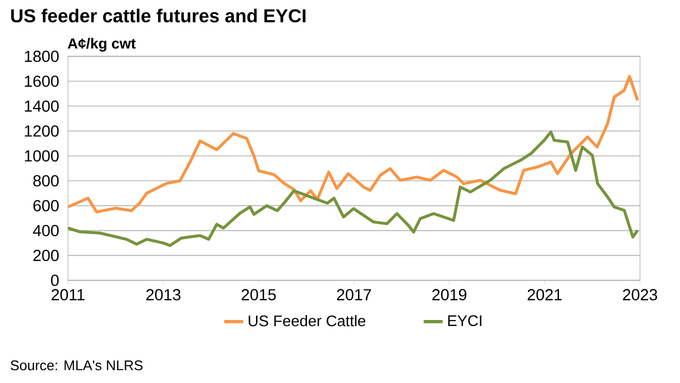 The width and height of the screenshot is (680, 383). What do you see at coordinates (354, 294) in the screenshot?
I see `x-tick-label: 2017` at bounding box center [354, 294].